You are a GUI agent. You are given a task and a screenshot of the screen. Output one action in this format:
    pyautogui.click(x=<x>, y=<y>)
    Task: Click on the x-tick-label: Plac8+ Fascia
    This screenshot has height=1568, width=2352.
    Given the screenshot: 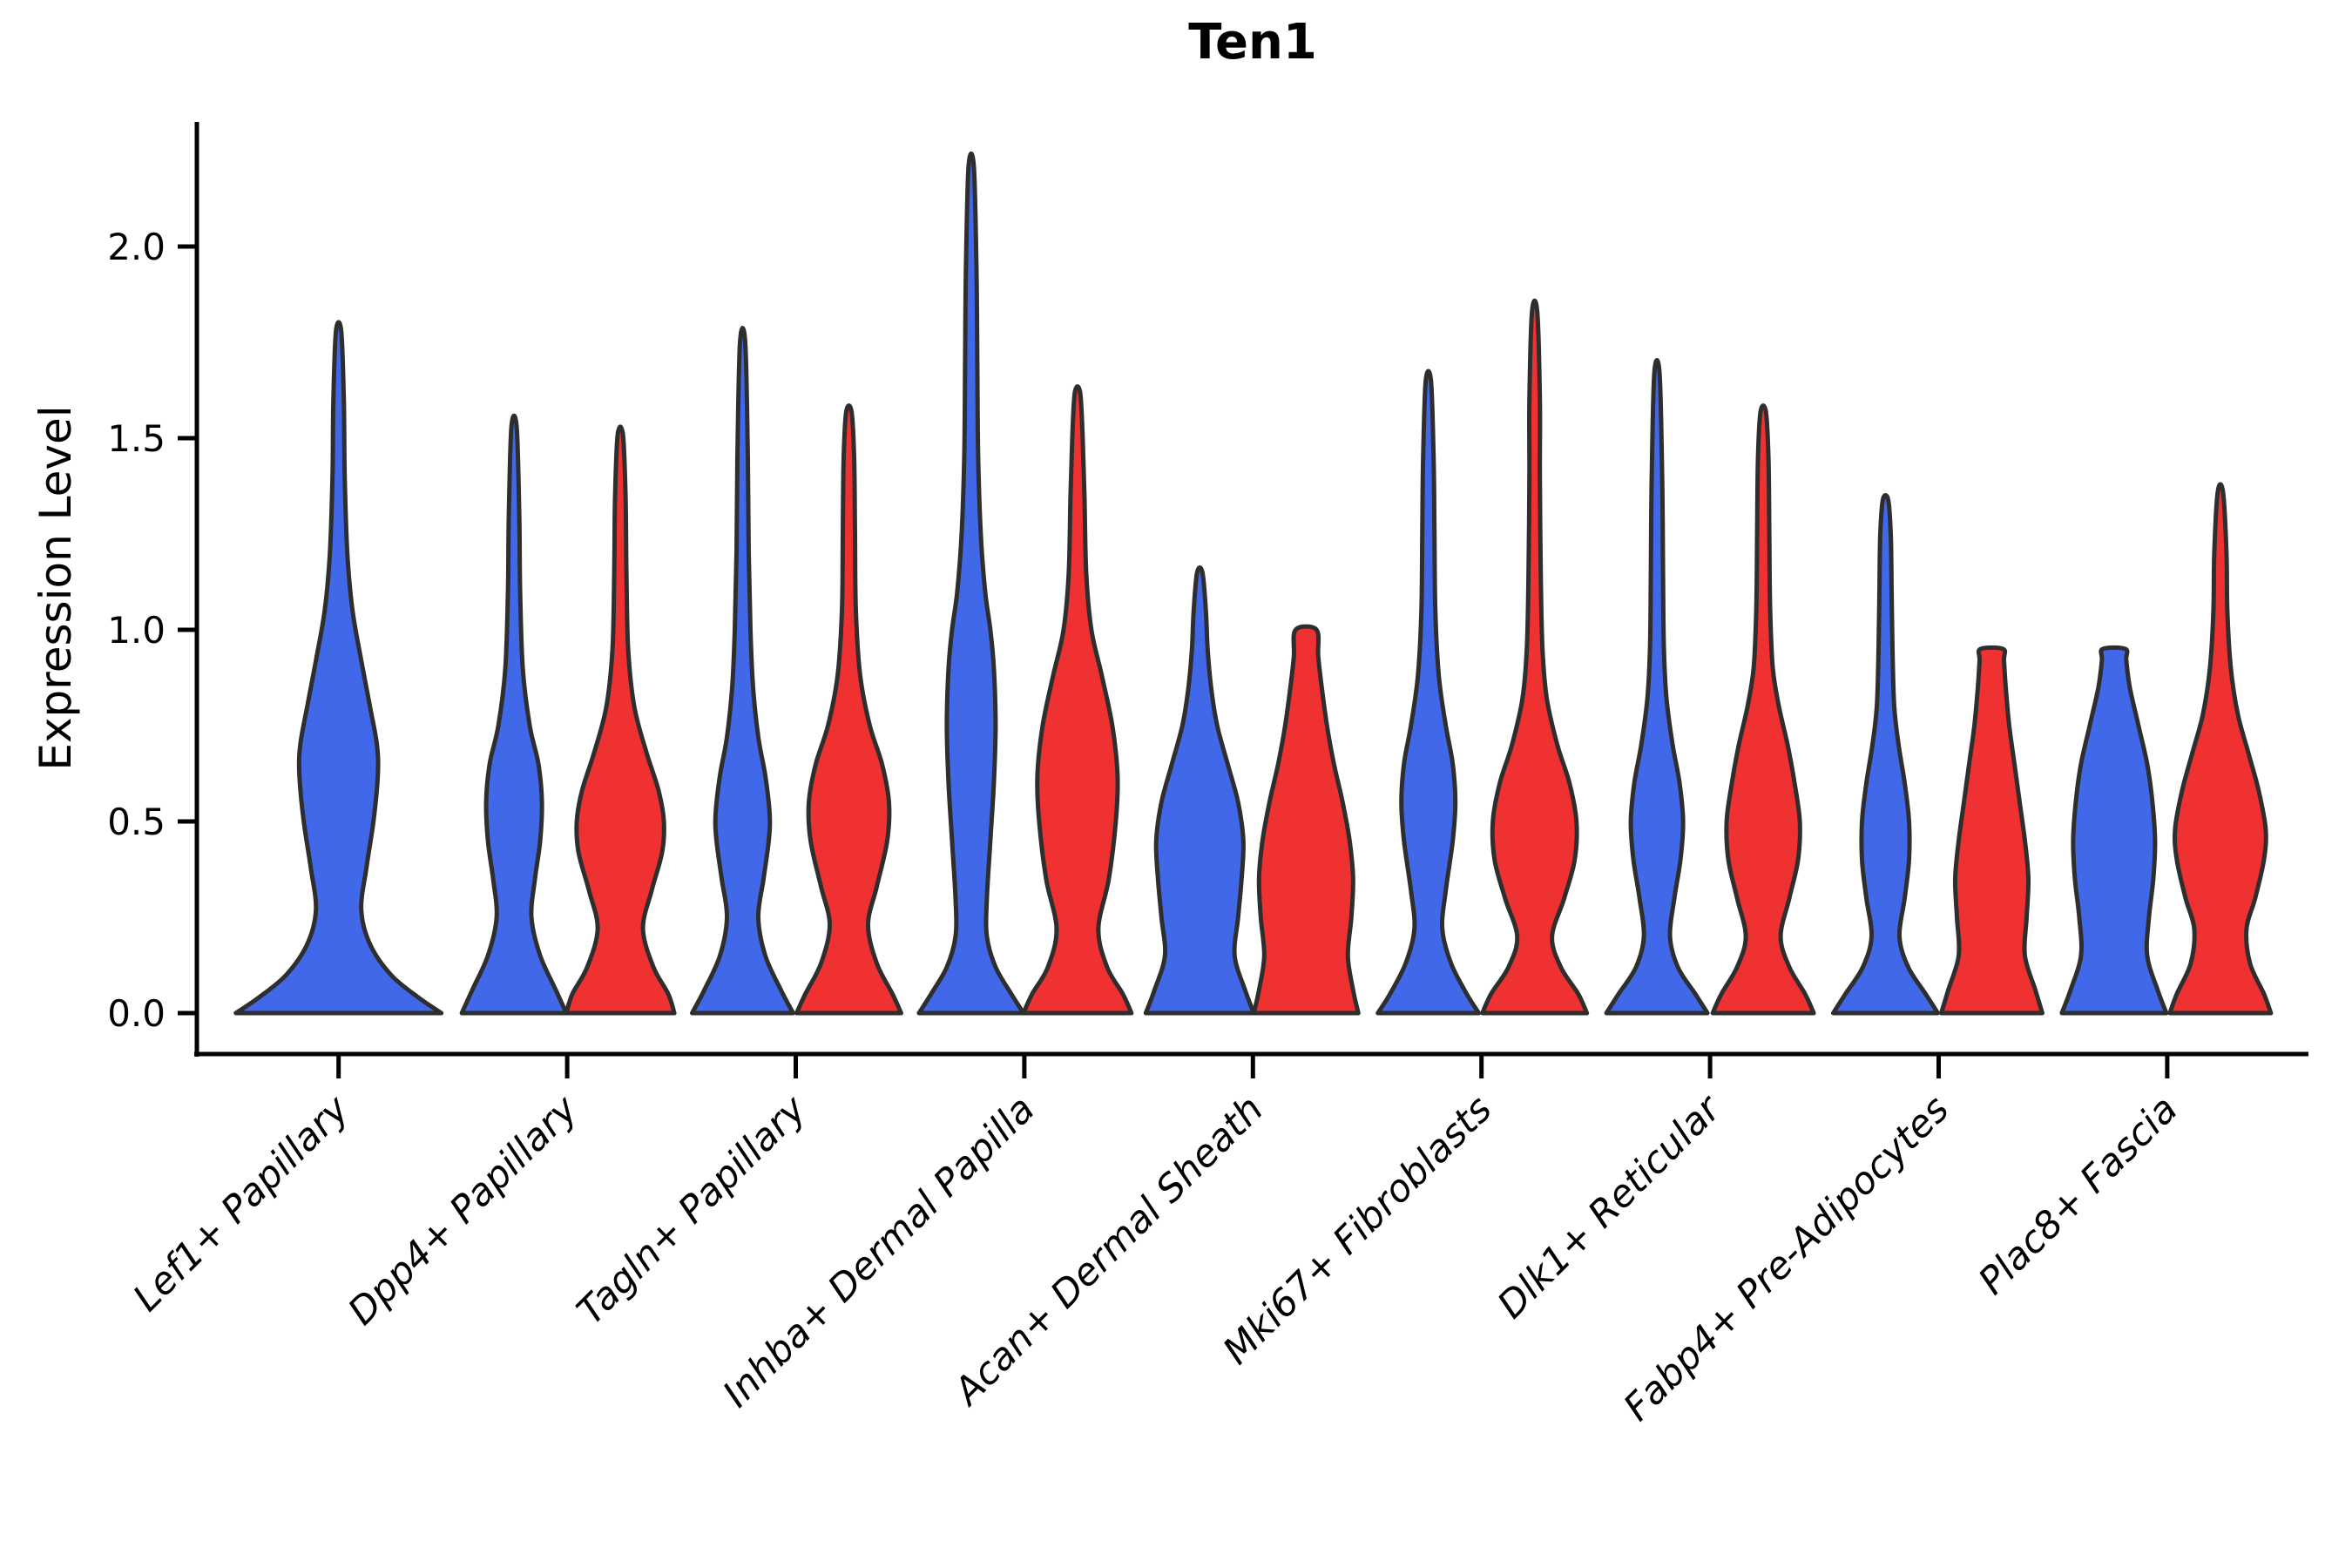 What is the action you would take?
    pyautogui.click(x=2078, y=1195)
    